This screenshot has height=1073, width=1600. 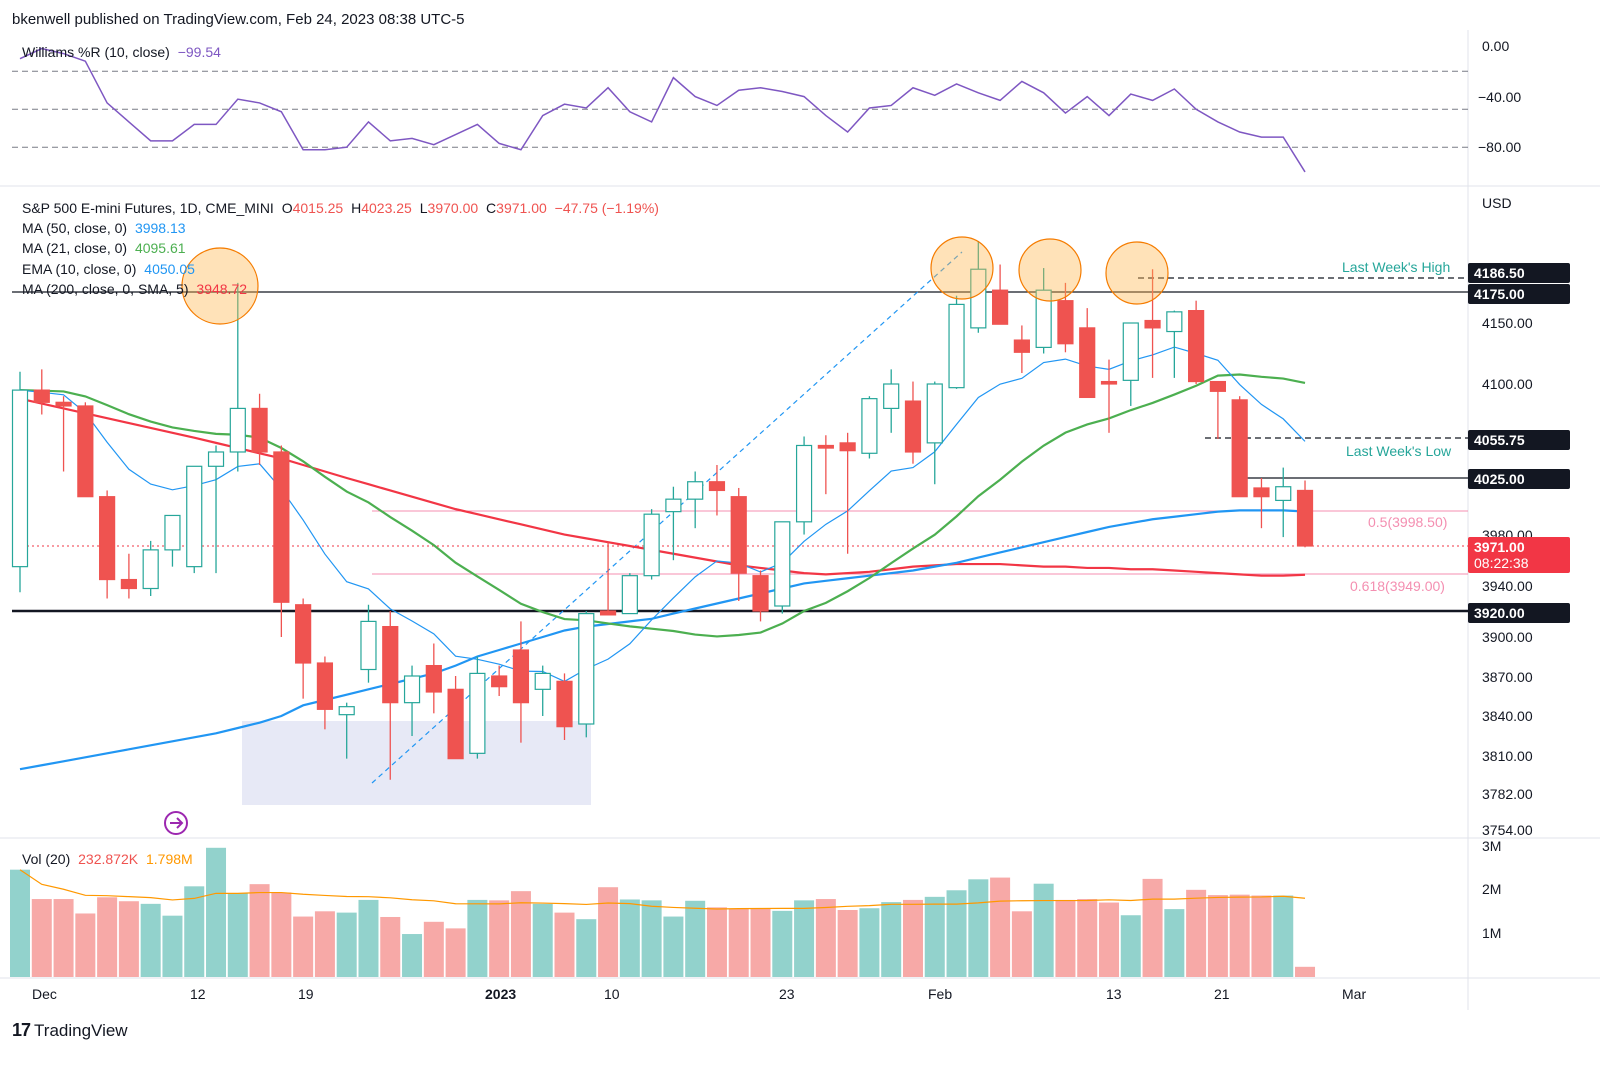 I want to click on volume-pane, so click(x=663, y=912).